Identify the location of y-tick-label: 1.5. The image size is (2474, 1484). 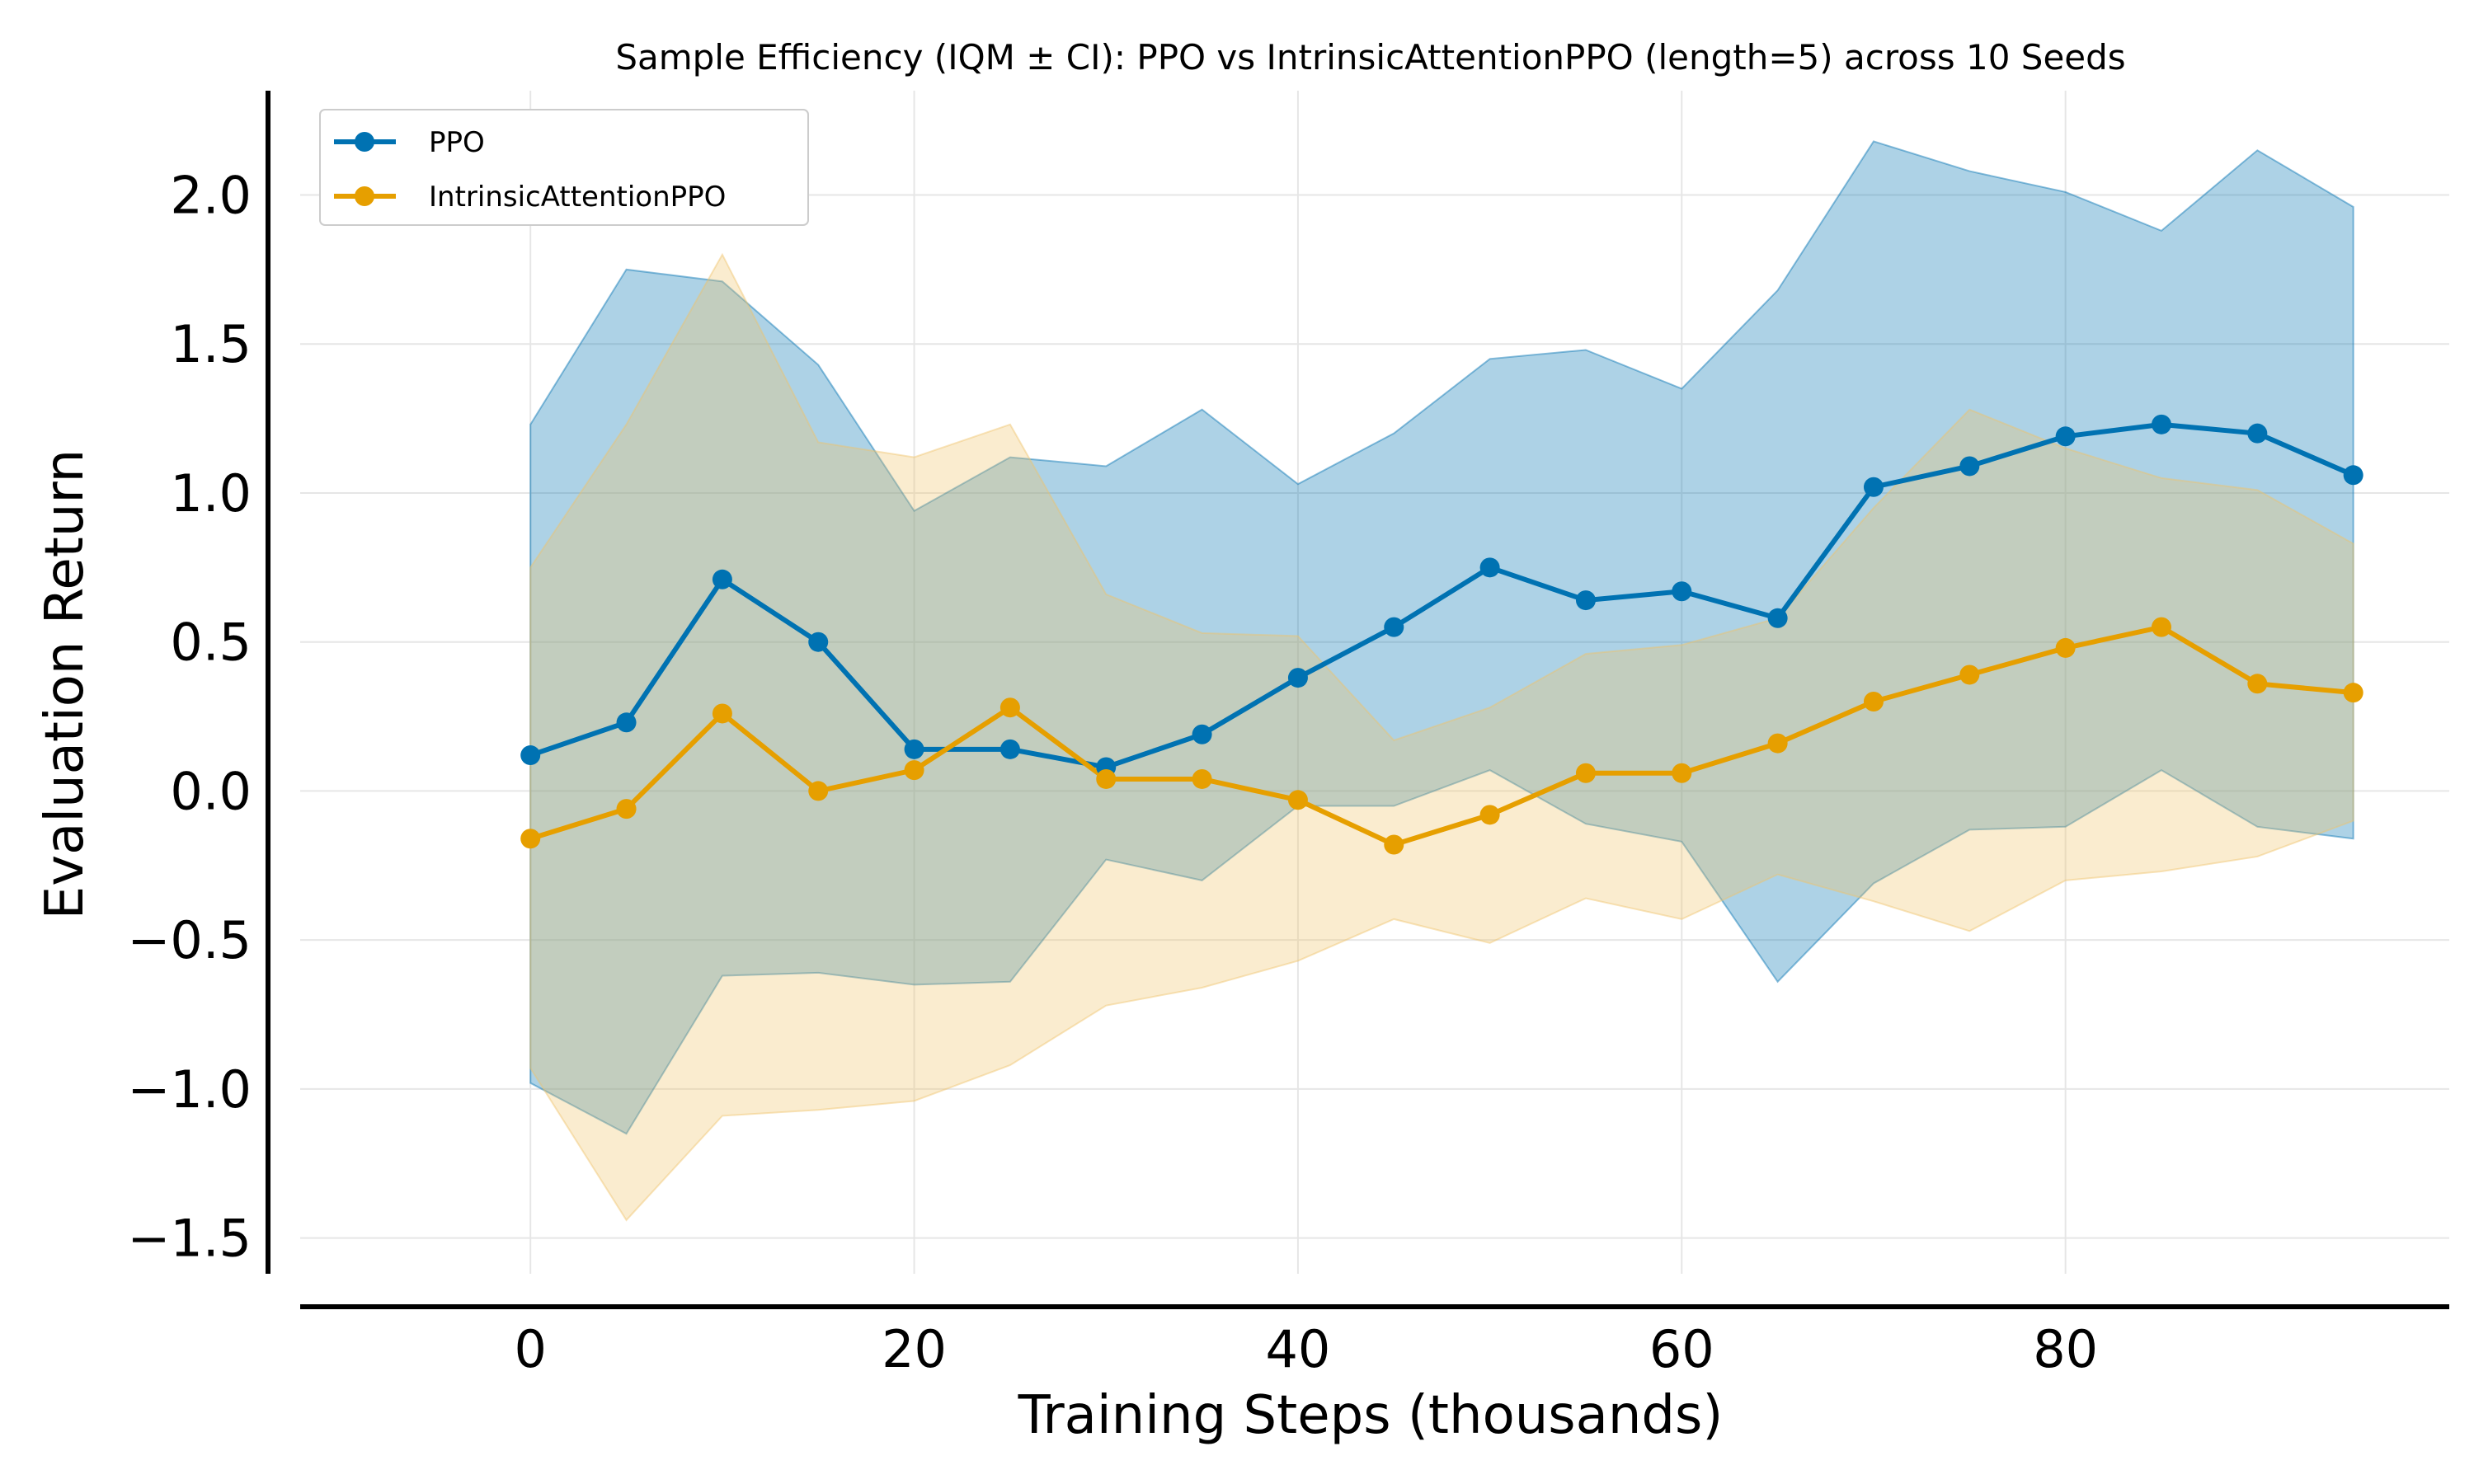
(211, 344).